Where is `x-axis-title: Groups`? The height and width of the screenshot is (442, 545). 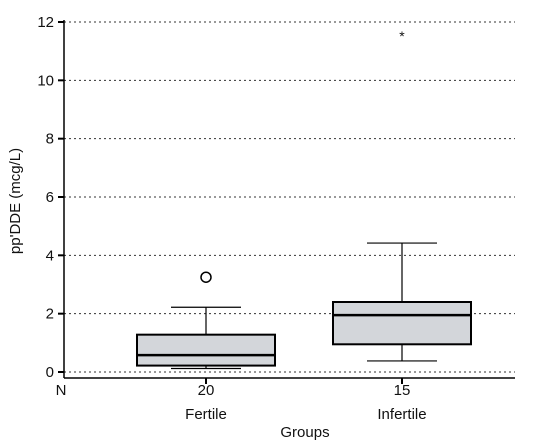
x-axis-title: Groups is located at coordinates (304, 432).